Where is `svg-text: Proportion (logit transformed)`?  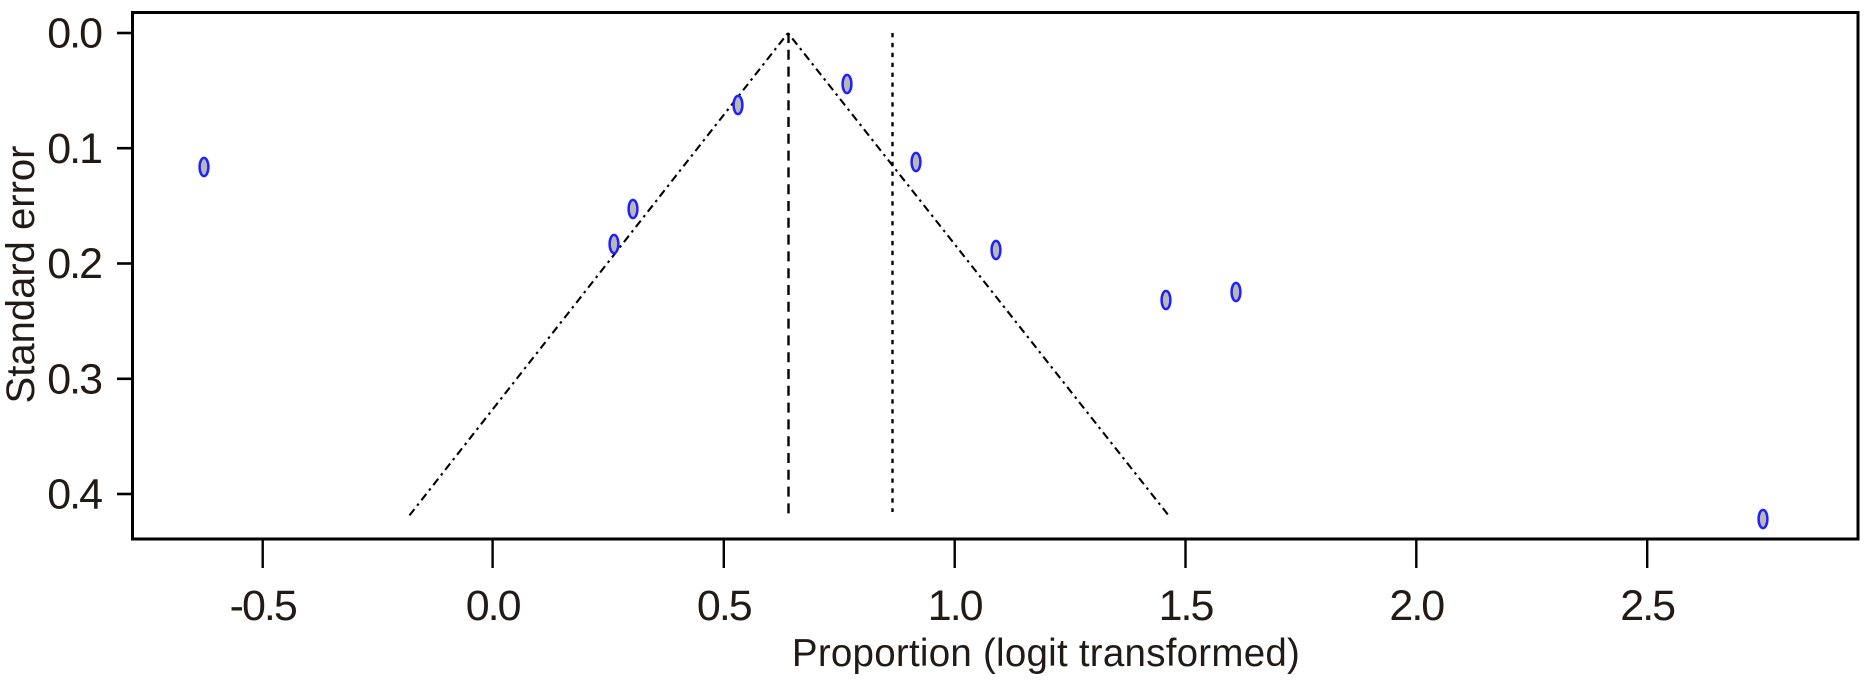 svg-text: Proportion (logit transformed) is located at coordinates (1046, 653).